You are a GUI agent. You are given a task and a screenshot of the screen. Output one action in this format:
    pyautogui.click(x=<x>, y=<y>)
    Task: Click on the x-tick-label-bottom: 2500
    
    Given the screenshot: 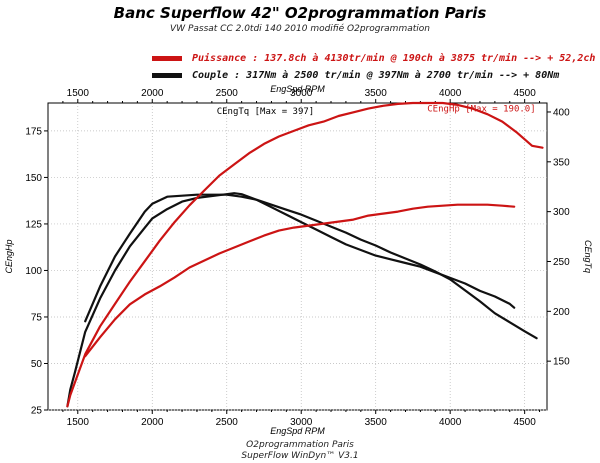 What is the action you would take?
    pyautogui.click(x=227, y=422)
    